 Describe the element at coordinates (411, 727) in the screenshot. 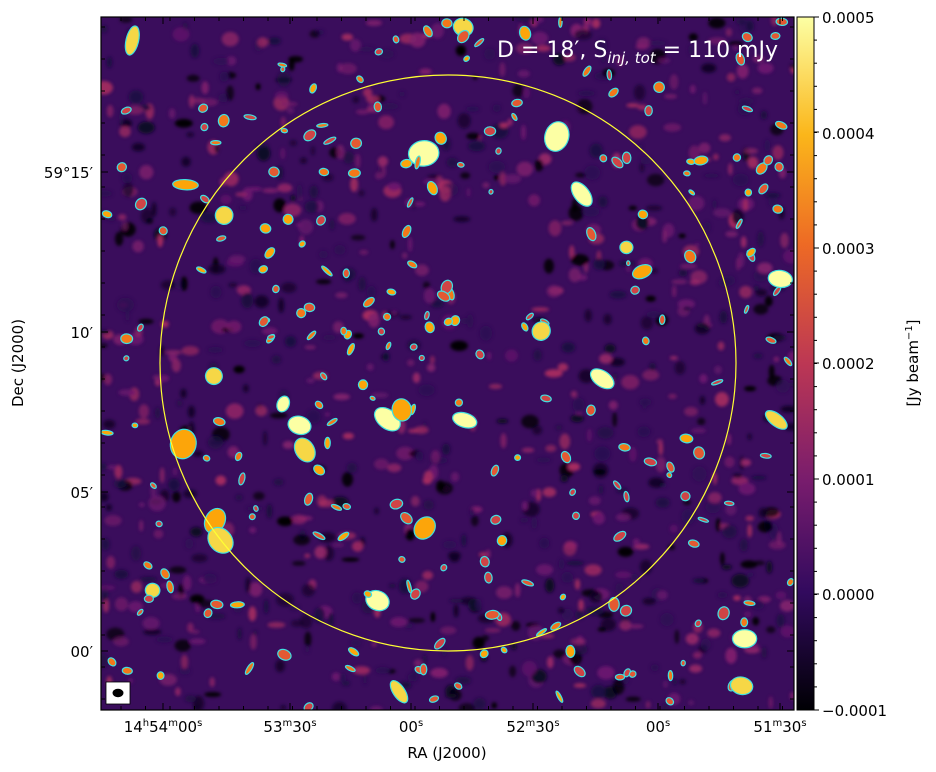

I see `x-tick-label-2: 00s` at that location.